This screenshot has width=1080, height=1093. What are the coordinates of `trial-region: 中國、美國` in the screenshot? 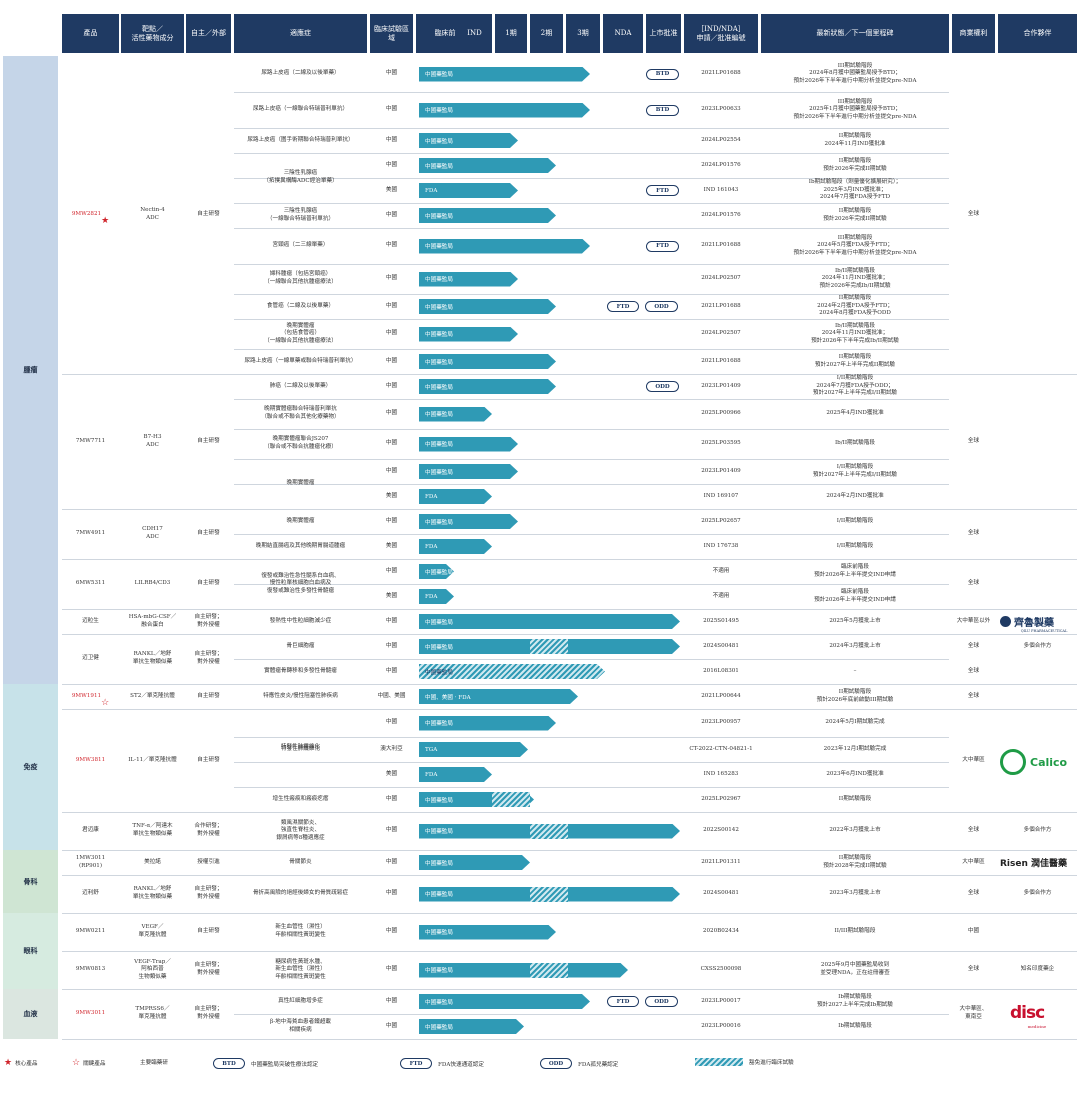 It's located at (391, 695).